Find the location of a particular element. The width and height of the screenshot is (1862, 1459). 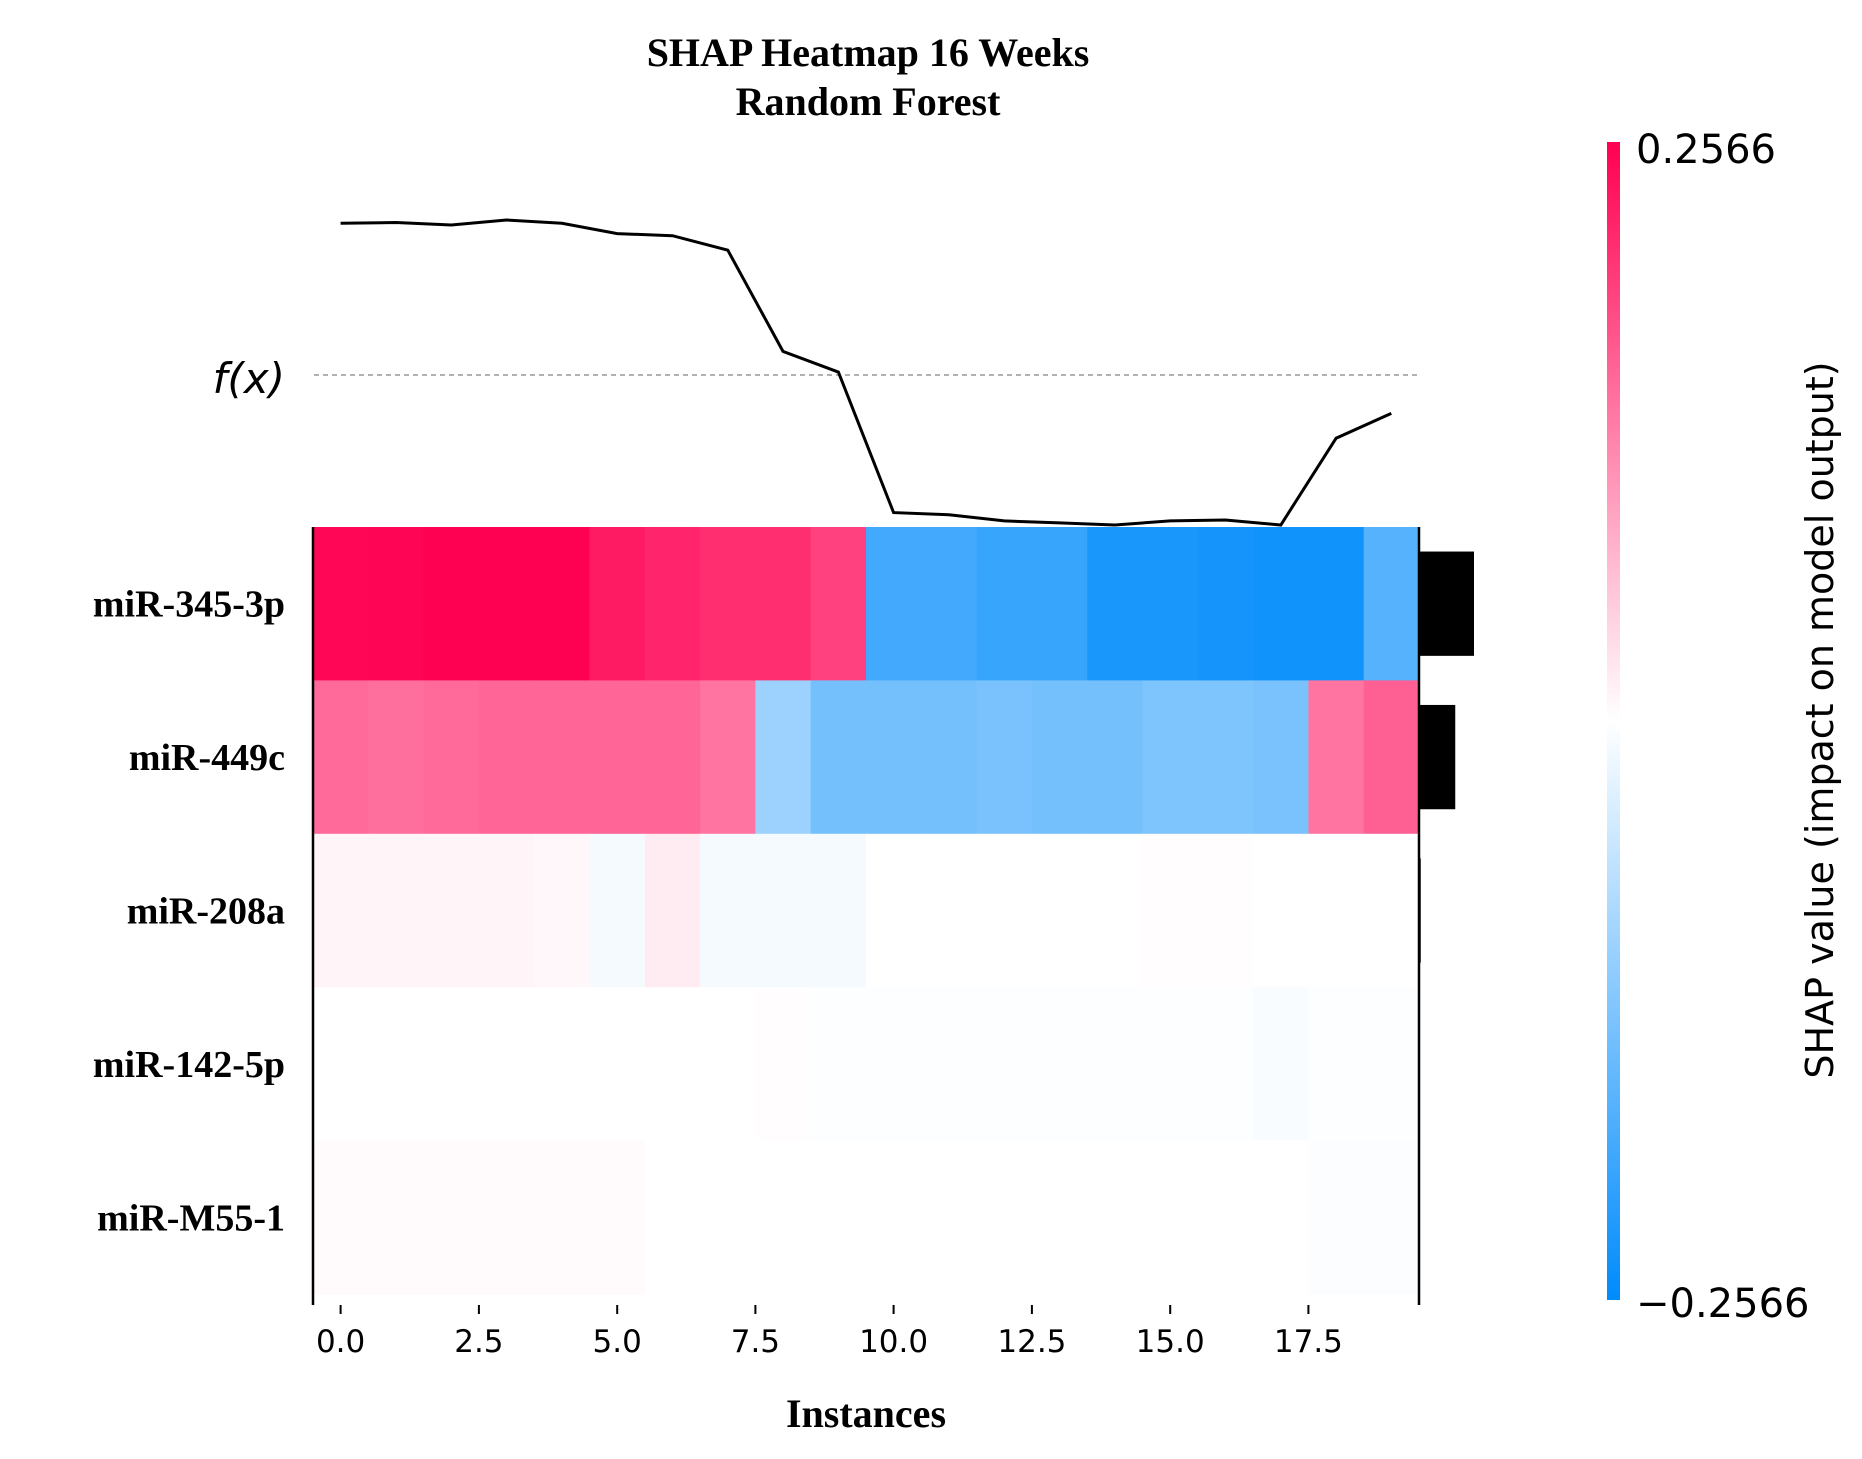

feature-label: miR-345-3p is located at coordinates (189, 605).